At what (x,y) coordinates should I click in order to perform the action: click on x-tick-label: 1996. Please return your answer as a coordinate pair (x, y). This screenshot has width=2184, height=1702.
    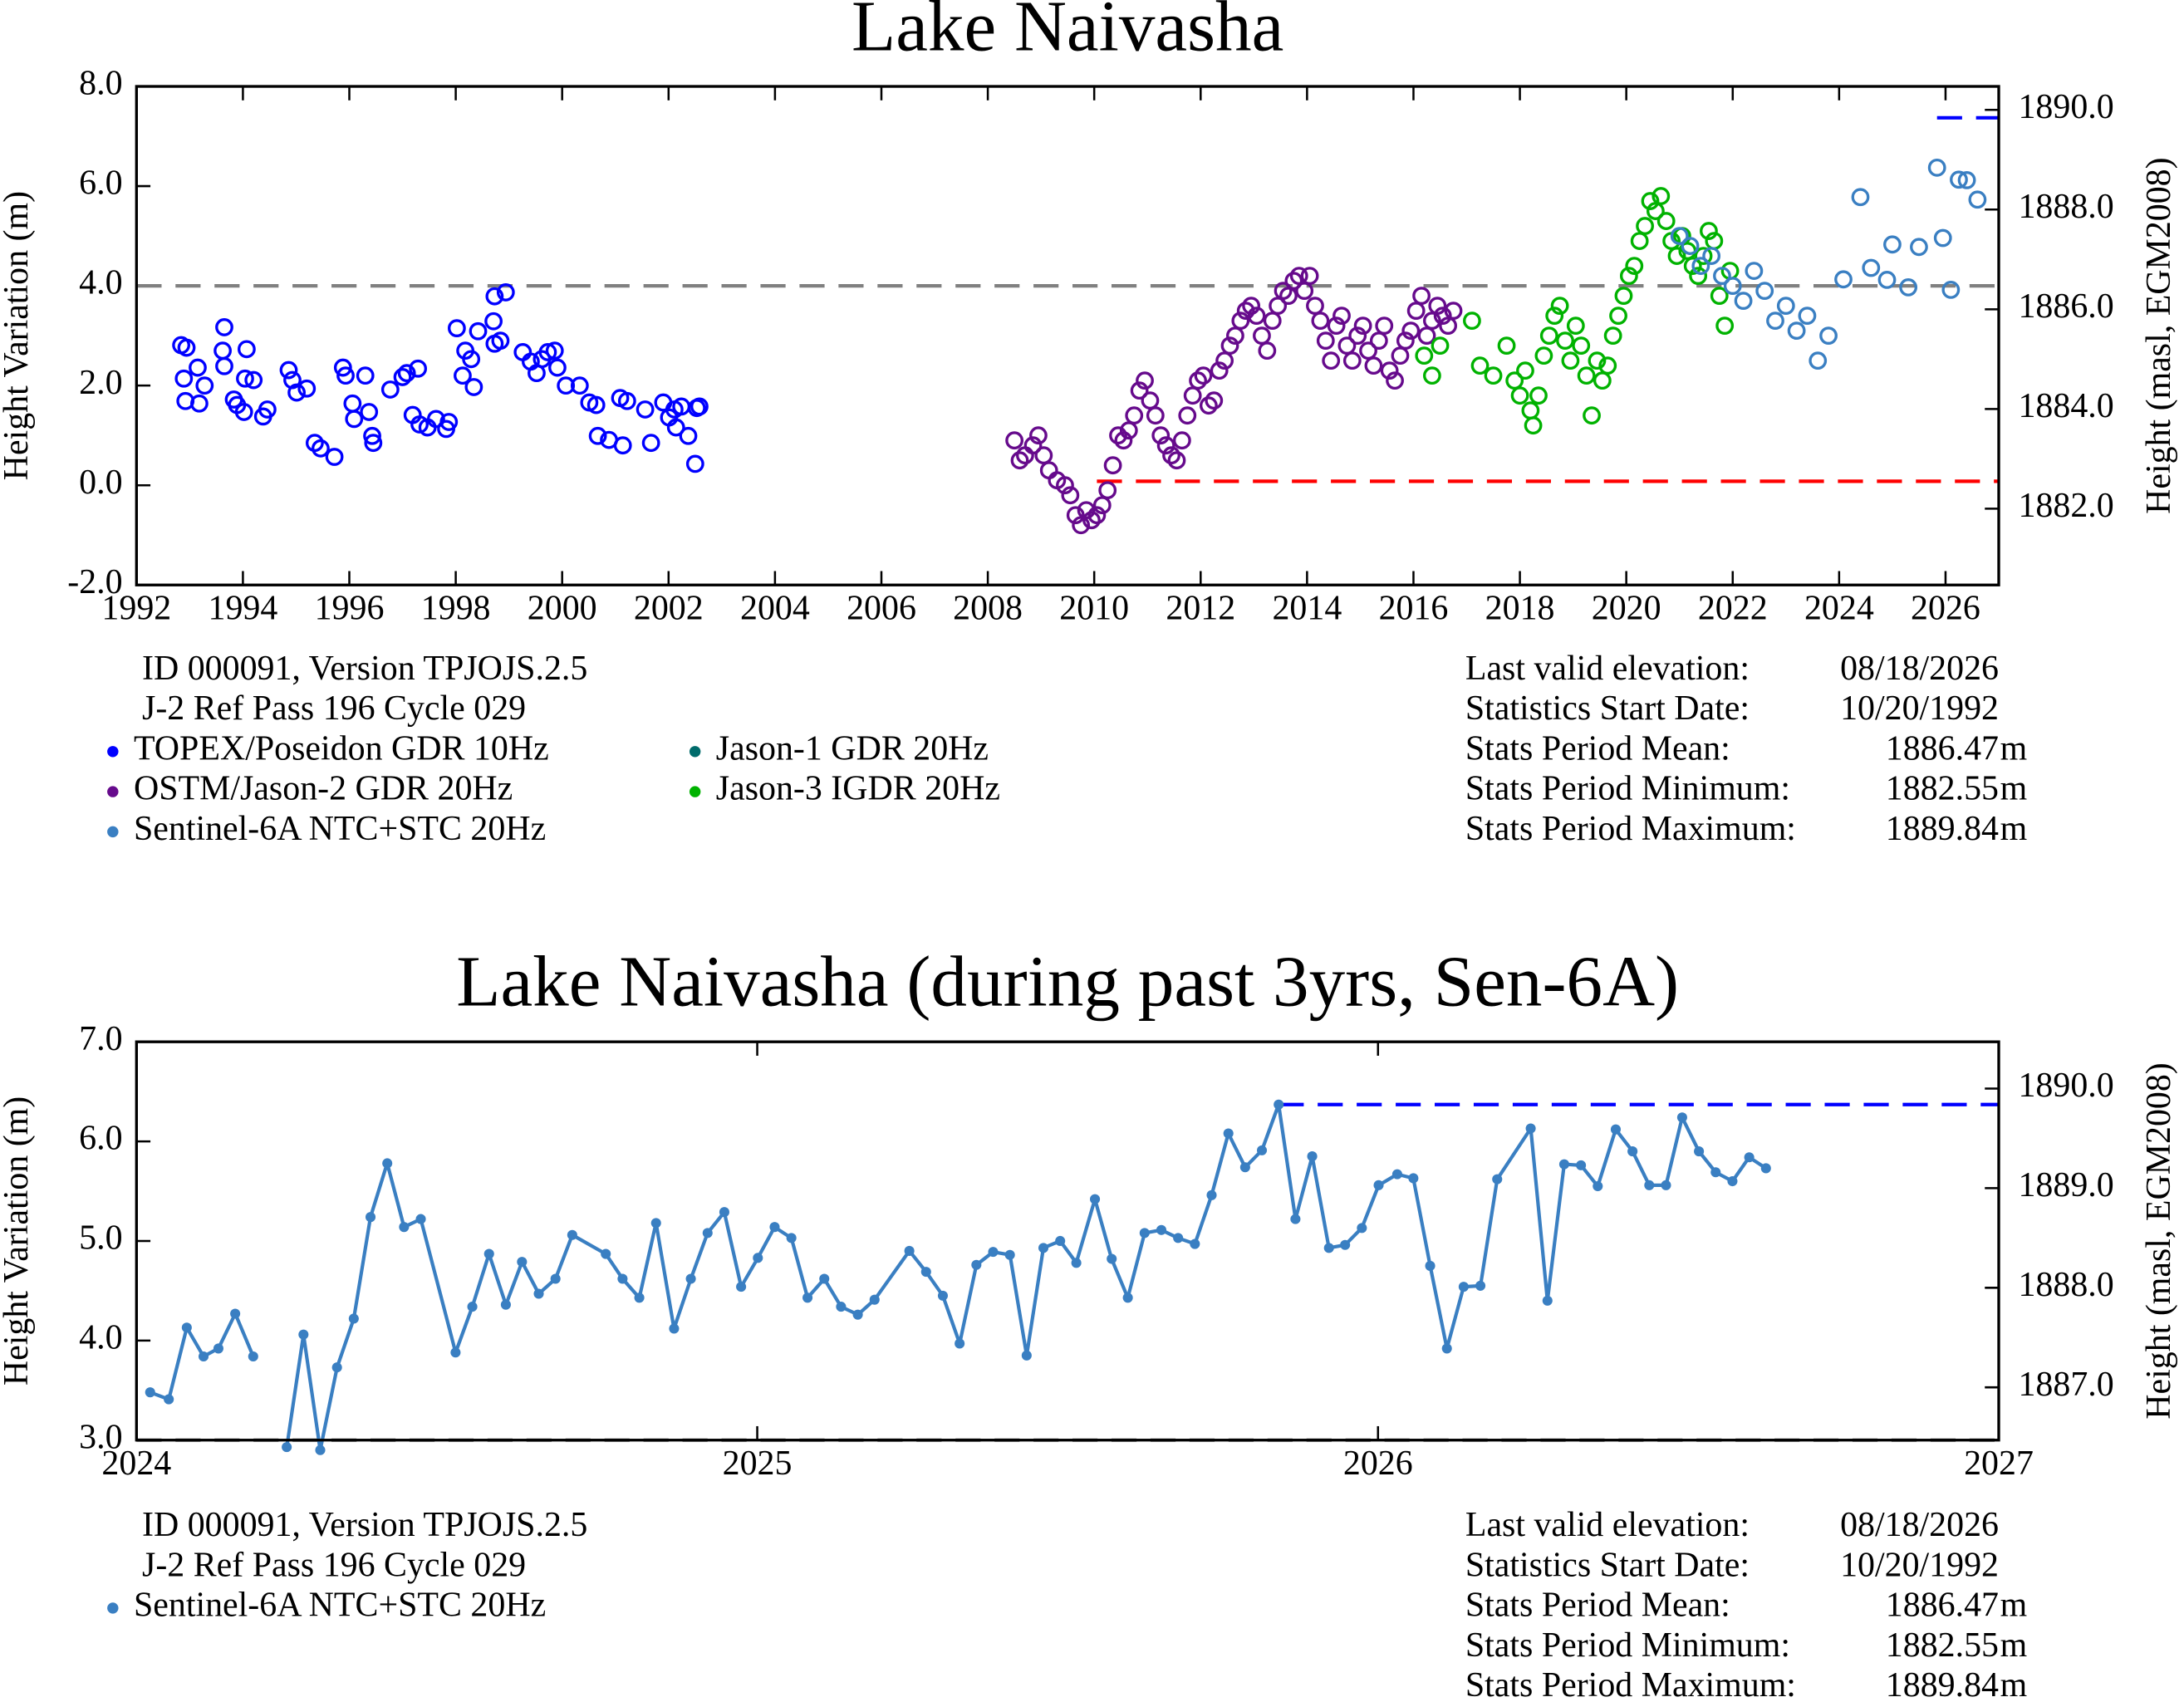
    Looking at the image, I should click on (350, 609).